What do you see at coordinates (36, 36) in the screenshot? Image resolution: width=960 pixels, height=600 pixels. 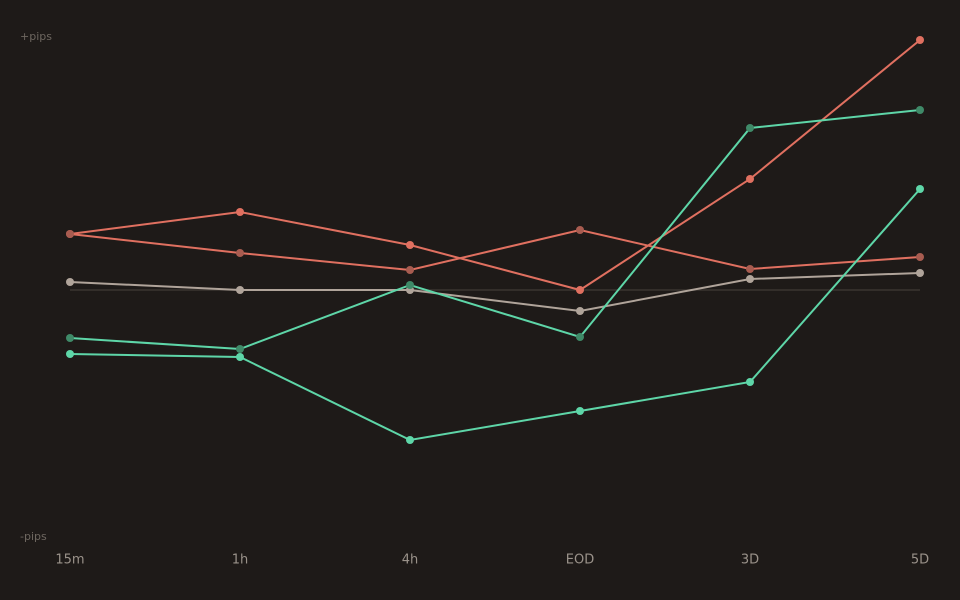 I see `y-top-label: +pips` at bounding box center [36, 36].